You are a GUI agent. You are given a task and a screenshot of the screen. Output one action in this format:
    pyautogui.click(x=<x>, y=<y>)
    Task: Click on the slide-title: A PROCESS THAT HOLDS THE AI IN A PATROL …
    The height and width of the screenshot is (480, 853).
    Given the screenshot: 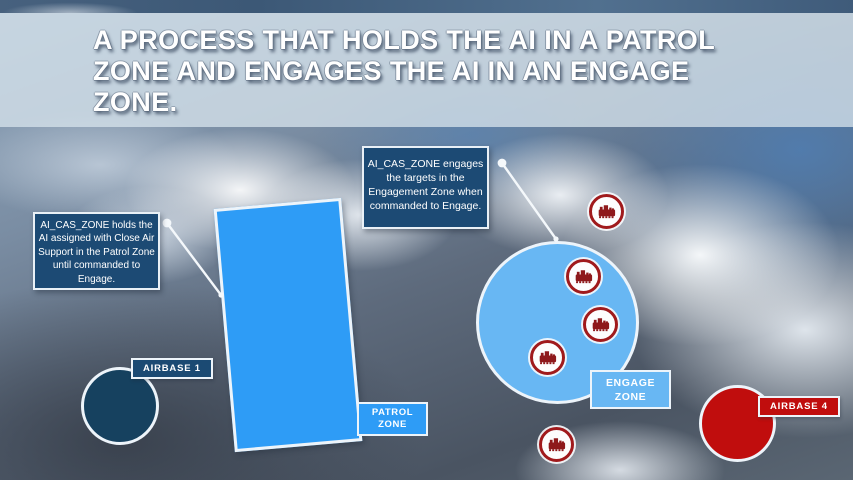 What is the action you would take?
    pyautogui.click(x=404, y=71)
    